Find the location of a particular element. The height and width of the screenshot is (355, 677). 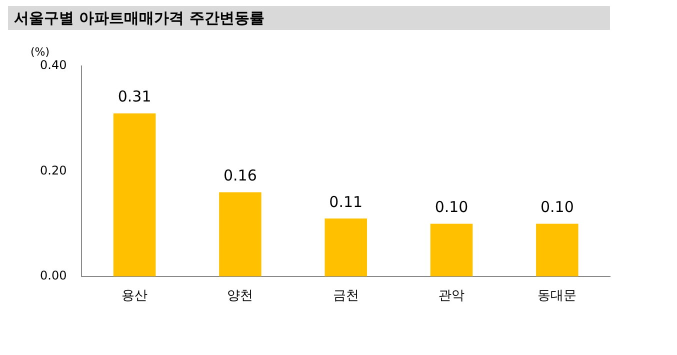

x-tick-label: 동대문 is located at coordinates (557, 296).